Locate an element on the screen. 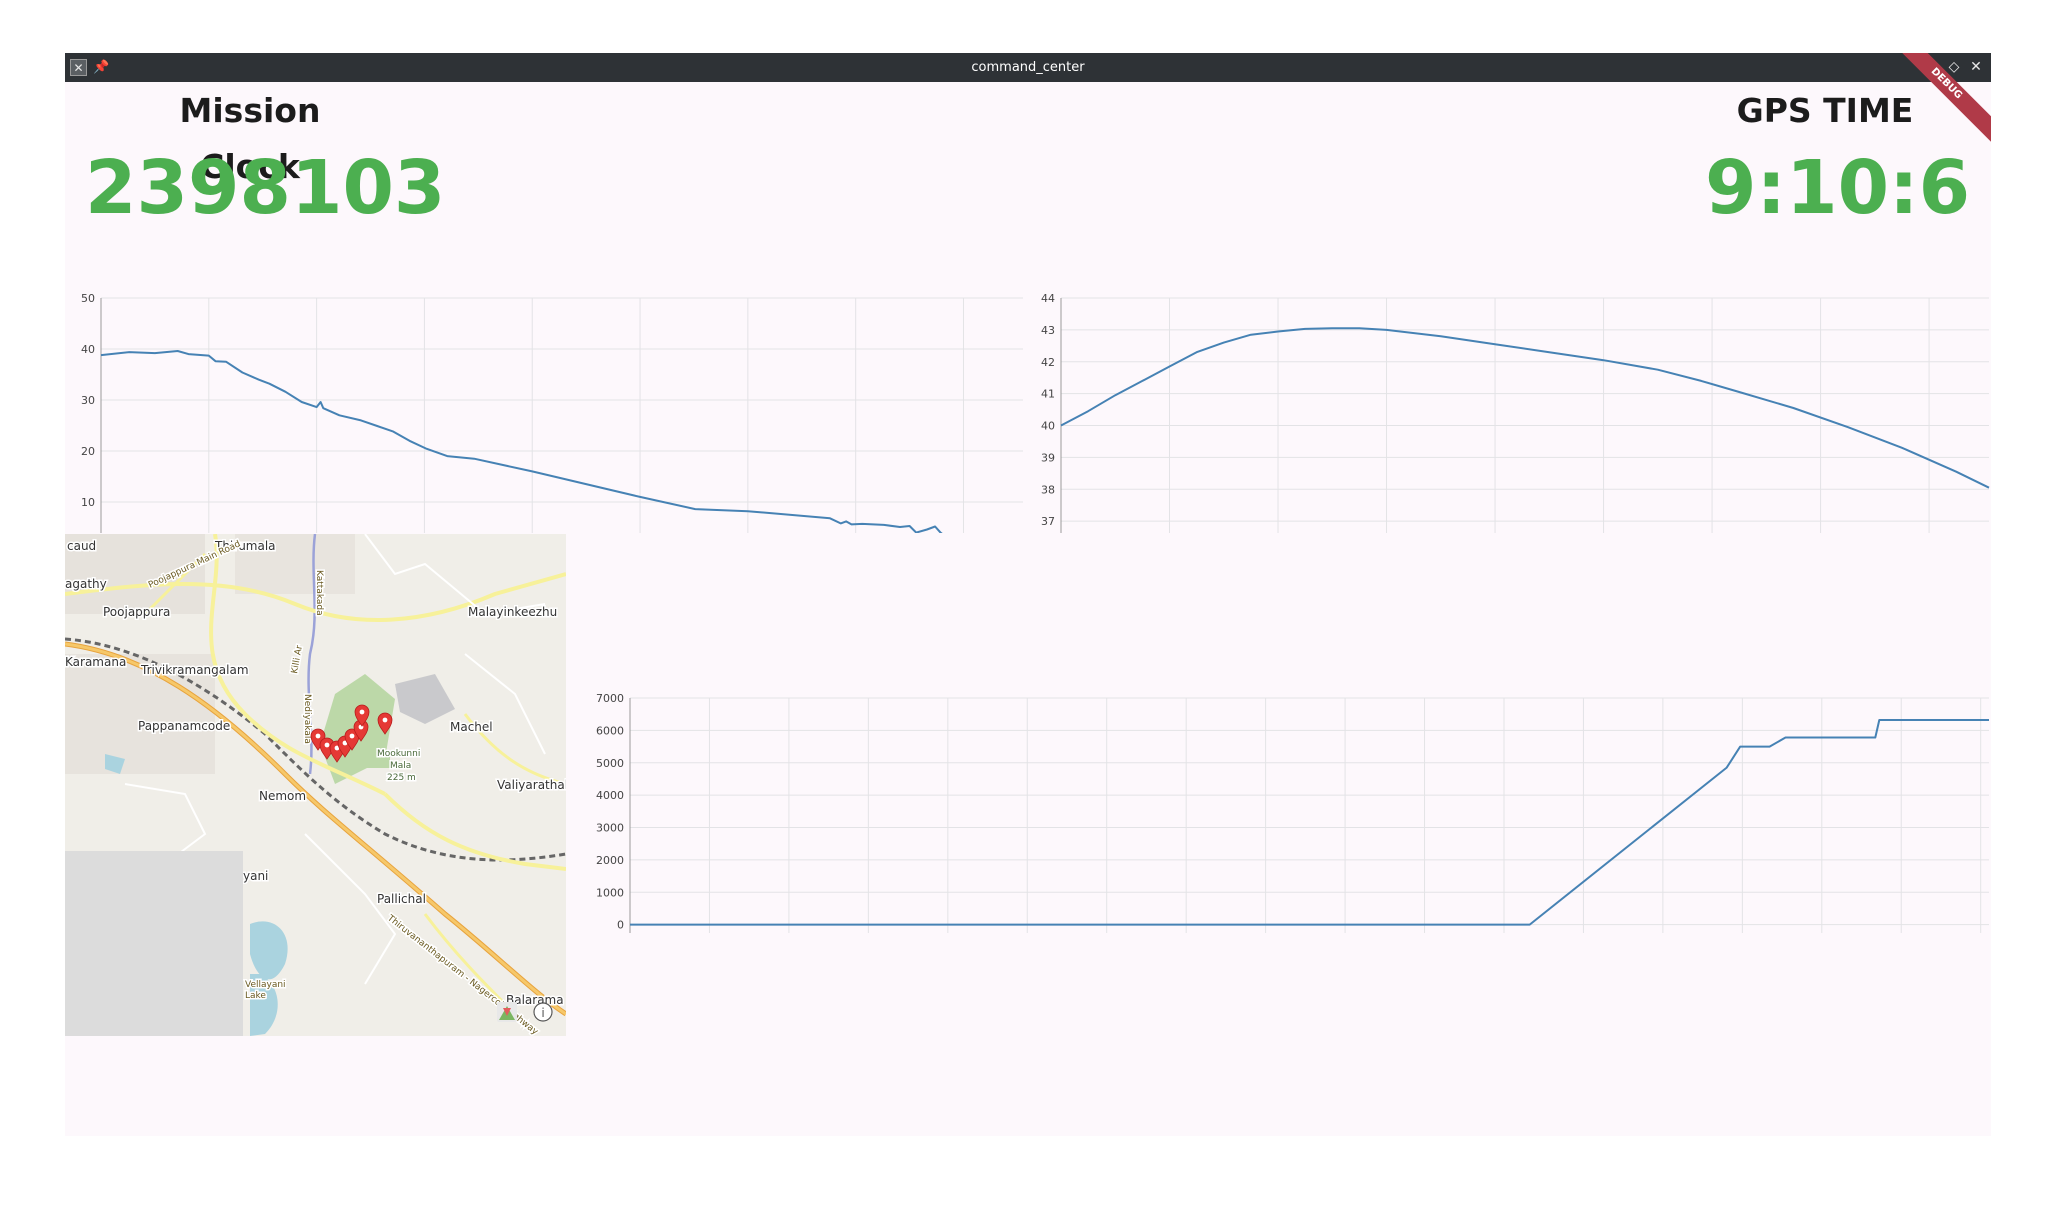  map-label: caud is located at coordinates (81, 546).